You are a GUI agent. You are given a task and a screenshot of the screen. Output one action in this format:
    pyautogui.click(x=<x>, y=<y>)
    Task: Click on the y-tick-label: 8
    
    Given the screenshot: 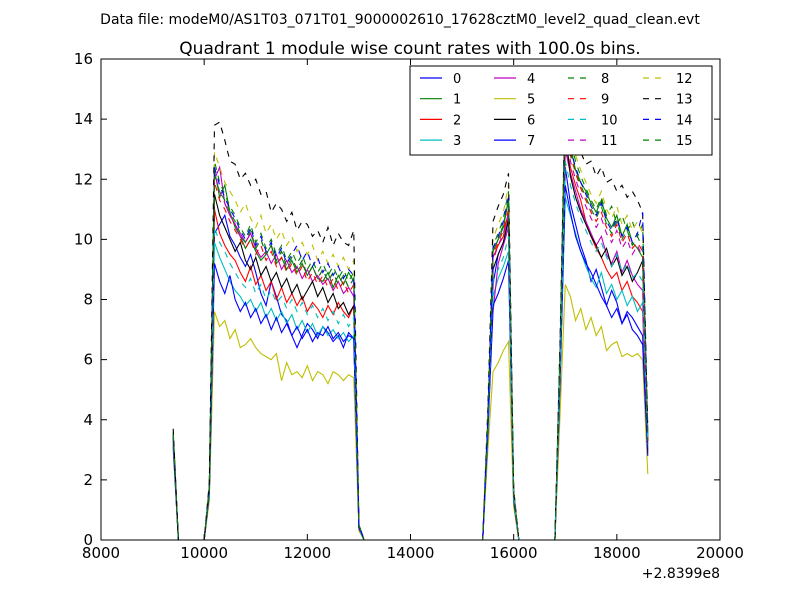 What is the action you would take?
    pyautogui.click(x=88, y=300)
    